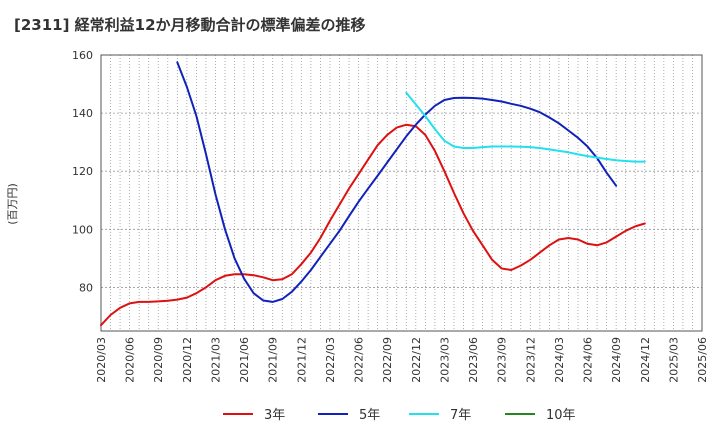  Describe the element at coordinates (359, 360) in the screenshot. I see `x-tick-label: 2022/06` at that location.